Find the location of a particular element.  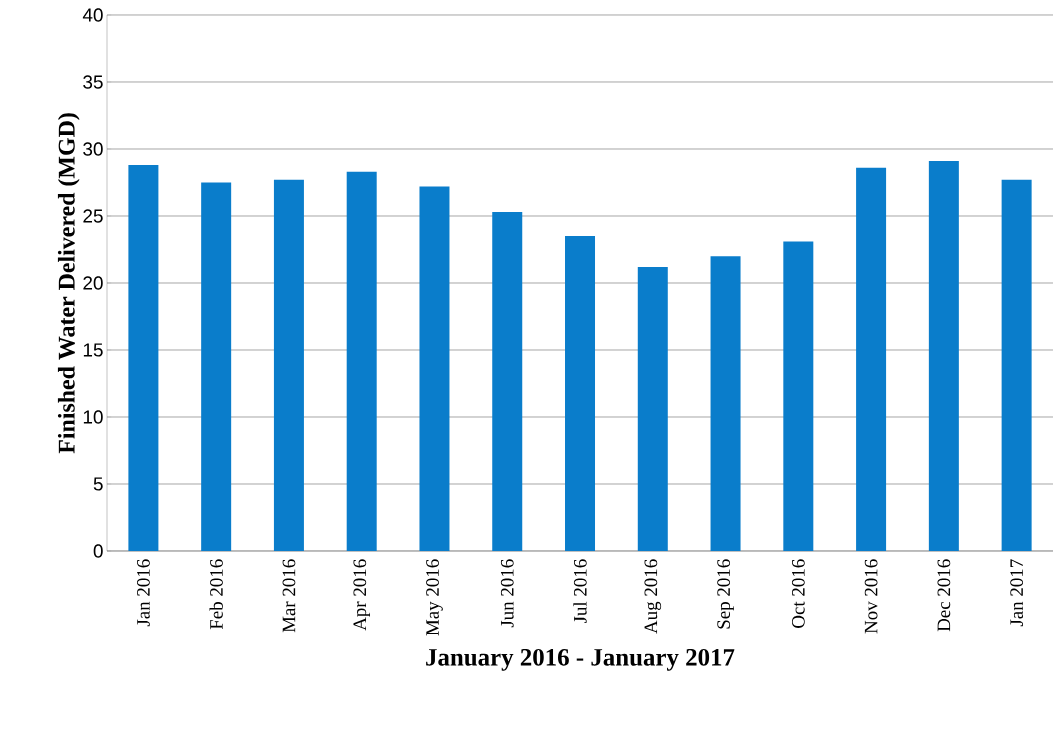

x-tick-label: May 2016 is located at coordinates (434, 597).